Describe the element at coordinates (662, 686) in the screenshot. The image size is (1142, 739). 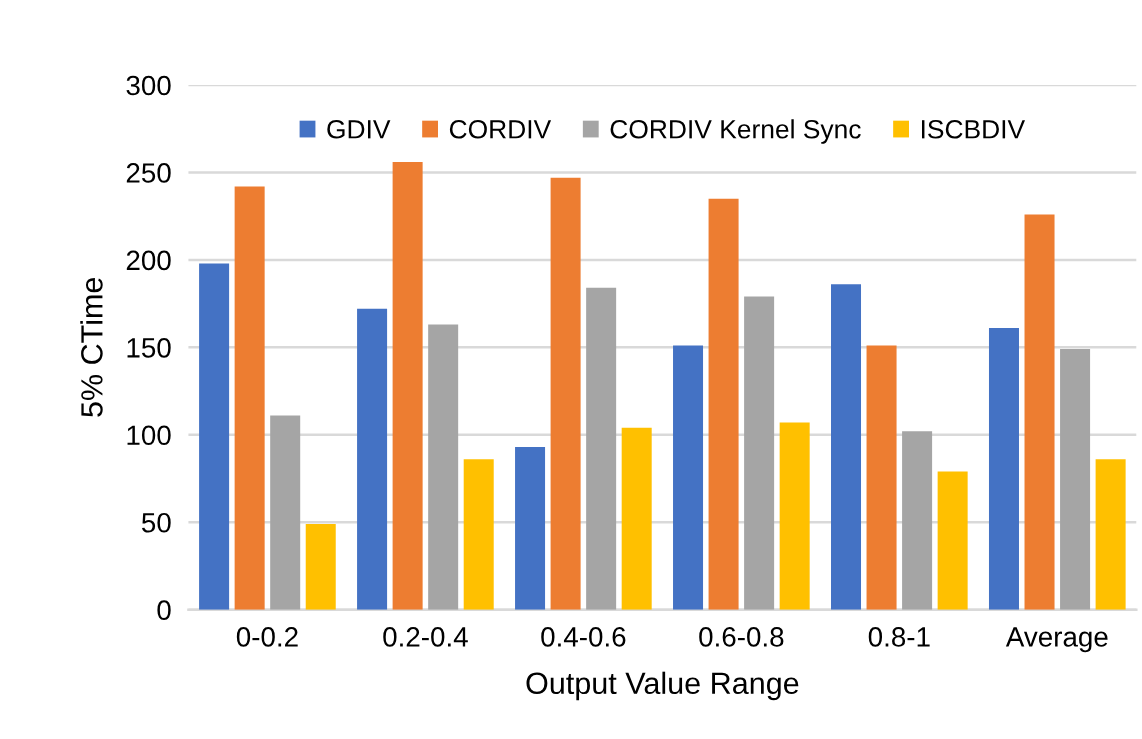
I see `x-axis-title: Output Value Range` at that location.